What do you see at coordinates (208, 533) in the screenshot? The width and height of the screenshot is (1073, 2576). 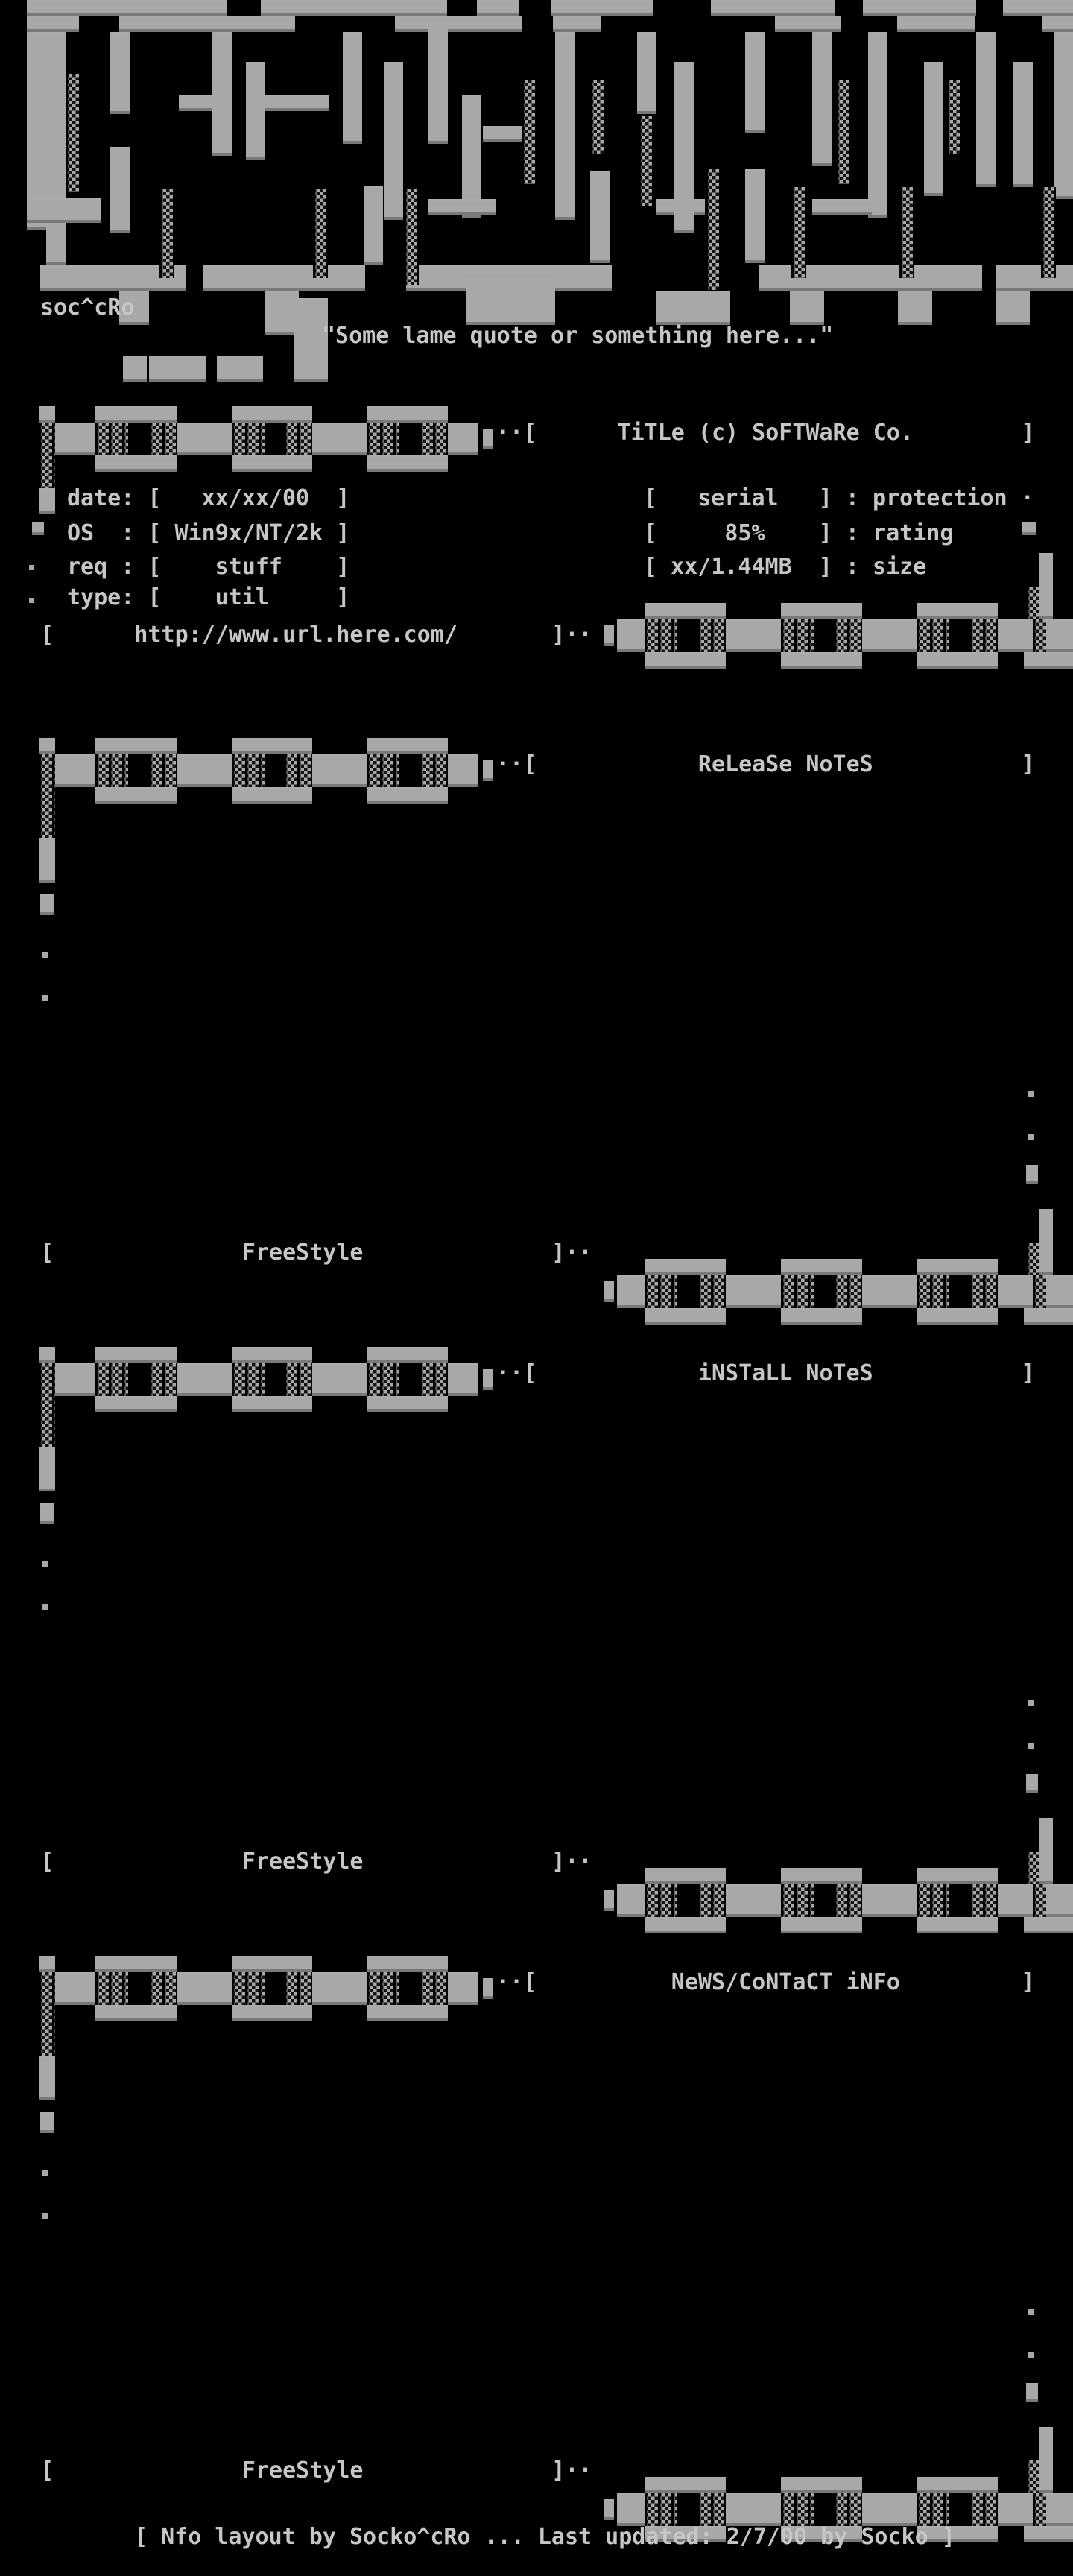 I see `field-os: OS : [ Win9x/NT/2k ]` at bounding box center [208, 533].